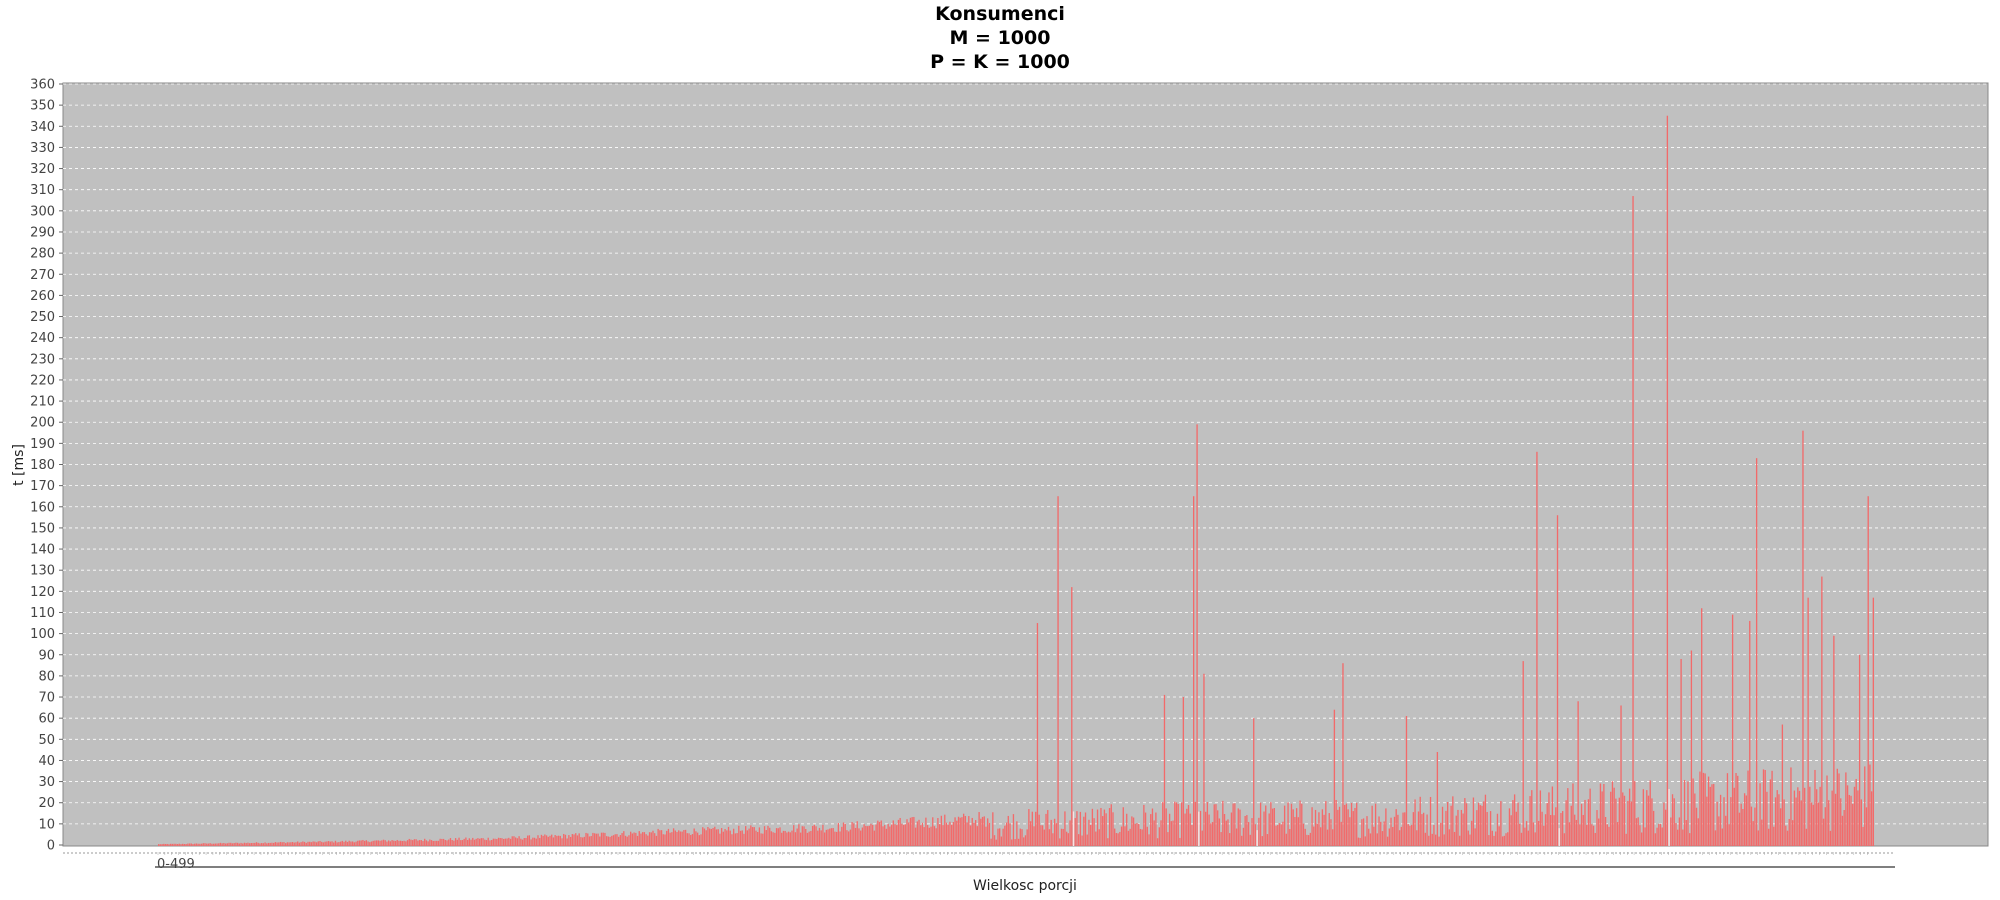 Image resolution: width=2000 pixels, height=900 pixels. What do you see at coordinates (42, 402) in the screenshot?
I see `y-tick-label: 210` at bounding box center [42, 402].